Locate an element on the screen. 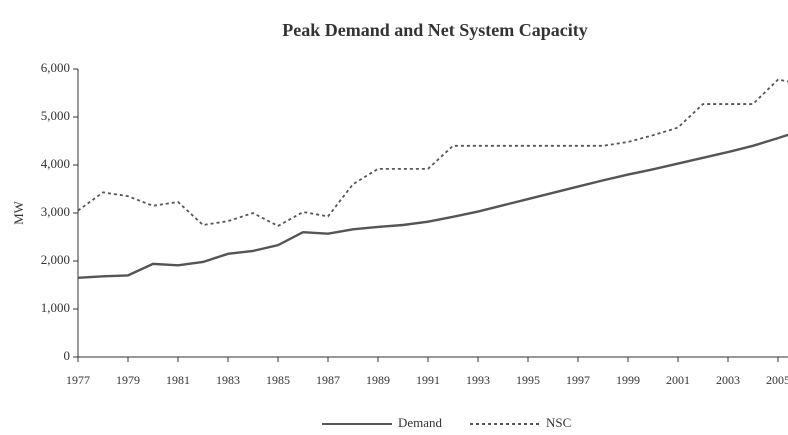 This screenshot has width=788, height=435. y-tick-label: 2,000 is located at coordinates (55, 259).